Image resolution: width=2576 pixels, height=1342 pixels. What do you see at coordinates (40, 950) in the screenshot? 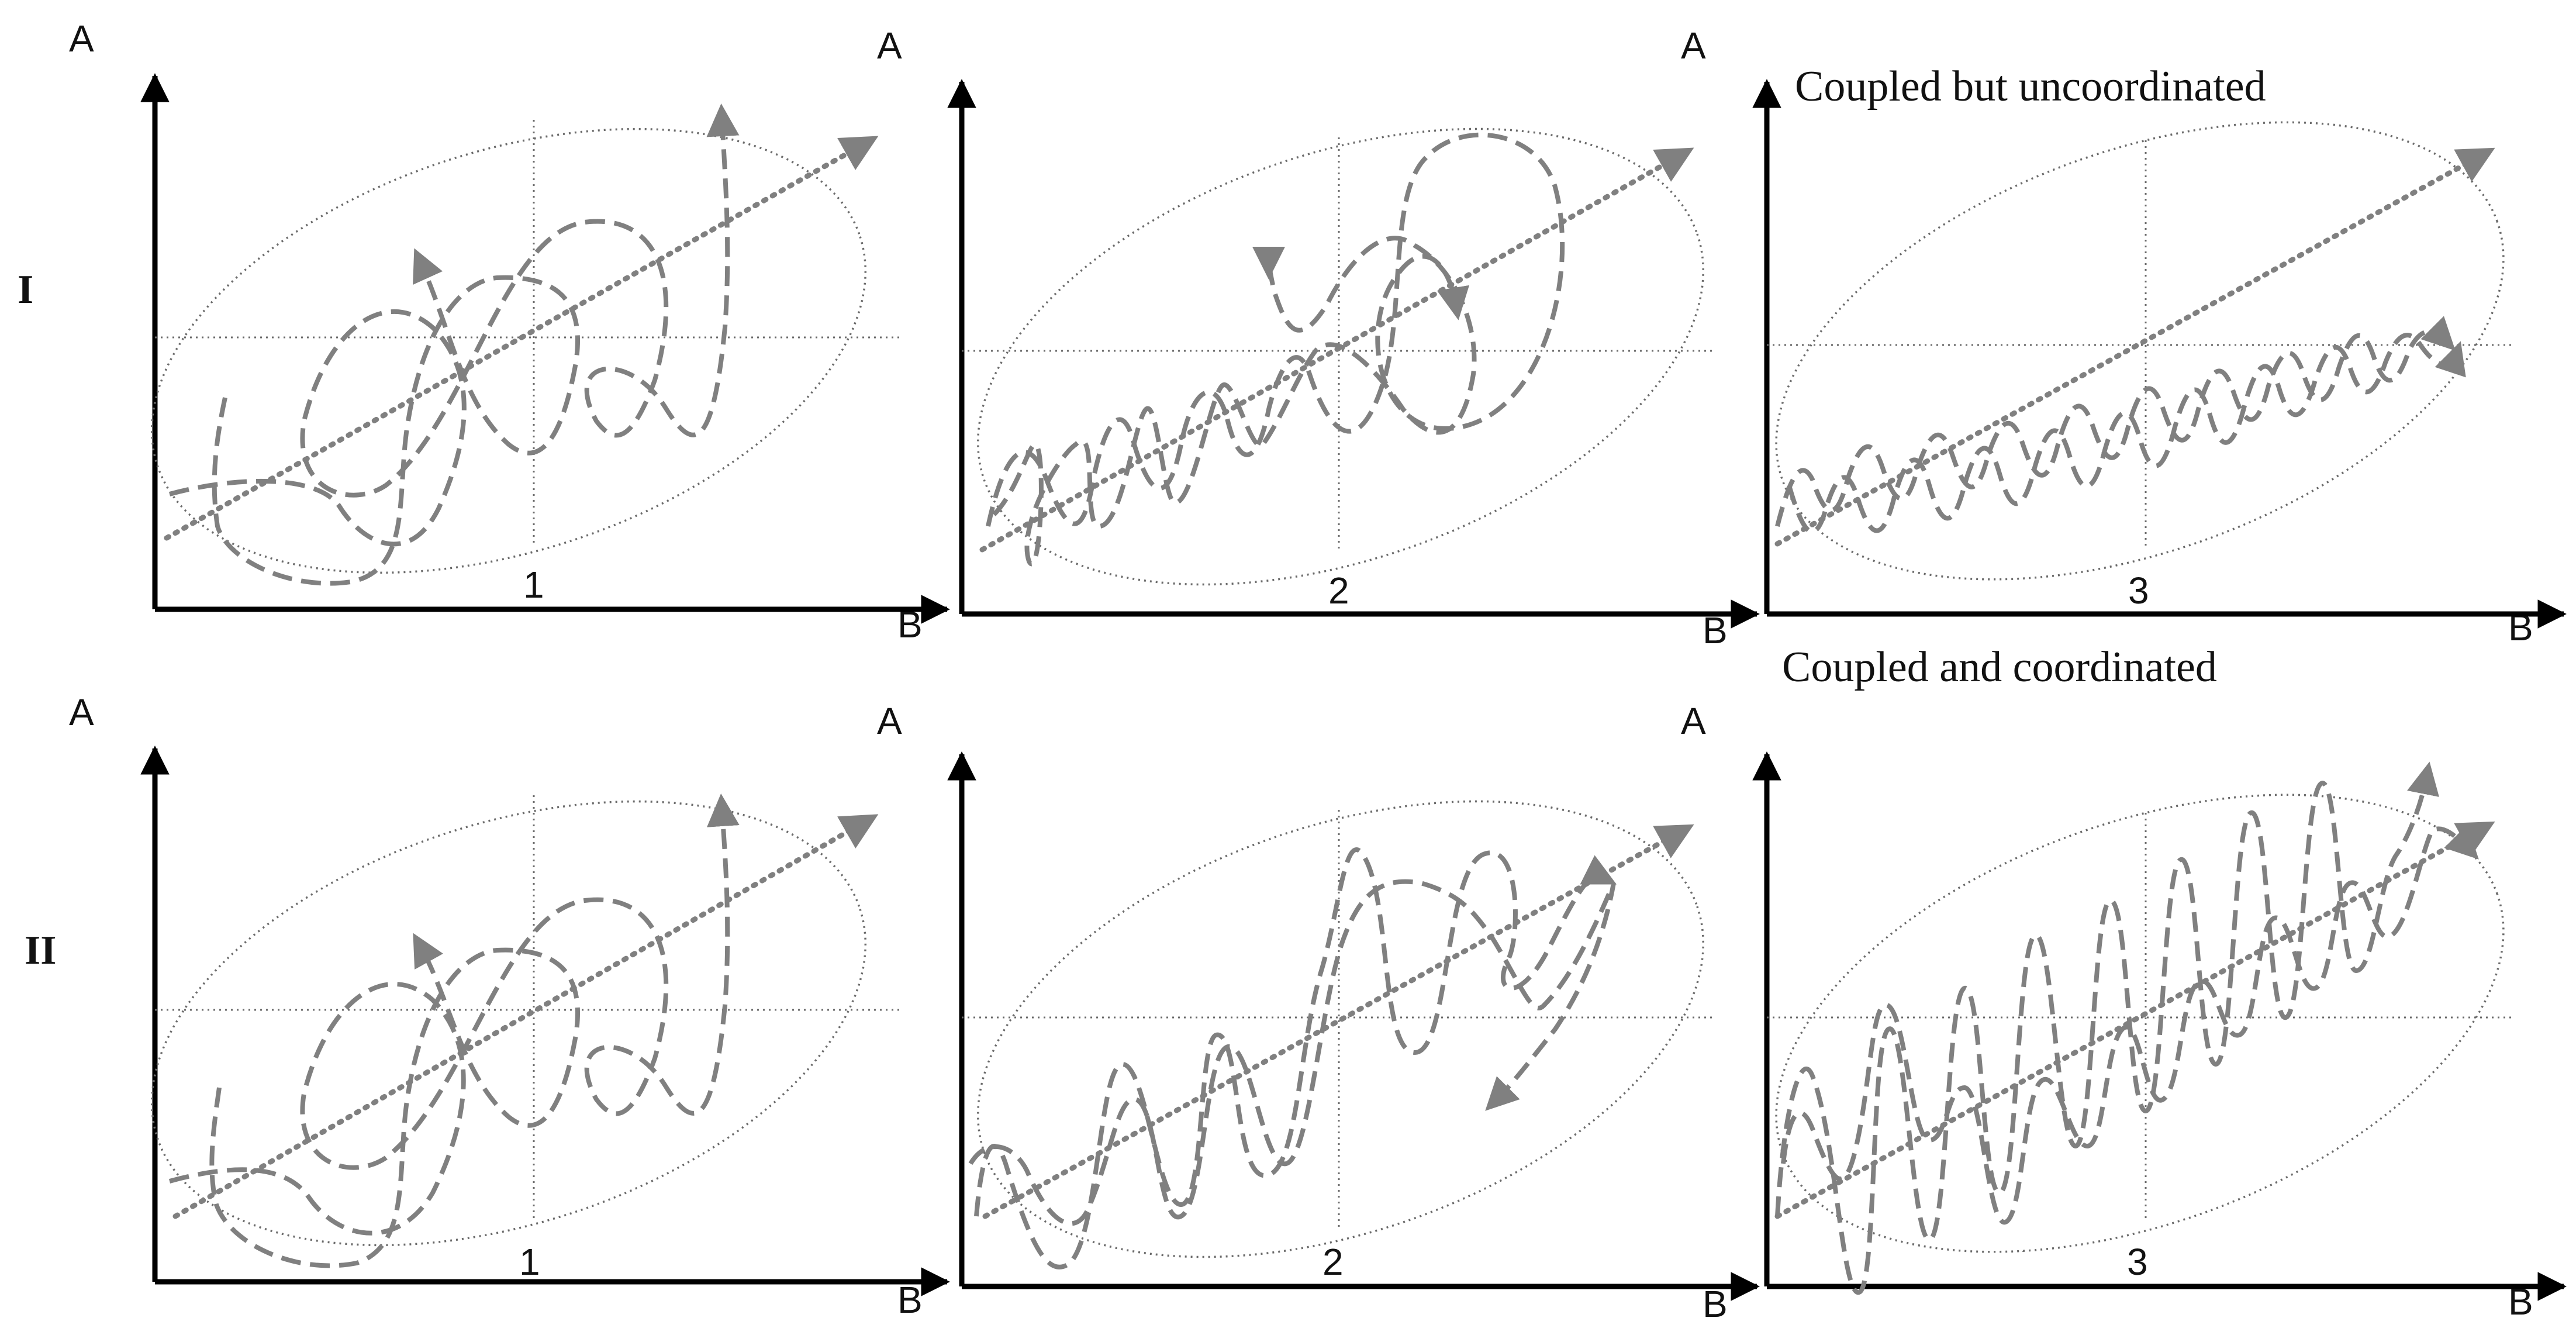
I see `row-label-2: II` at bounding box center [40, 950].